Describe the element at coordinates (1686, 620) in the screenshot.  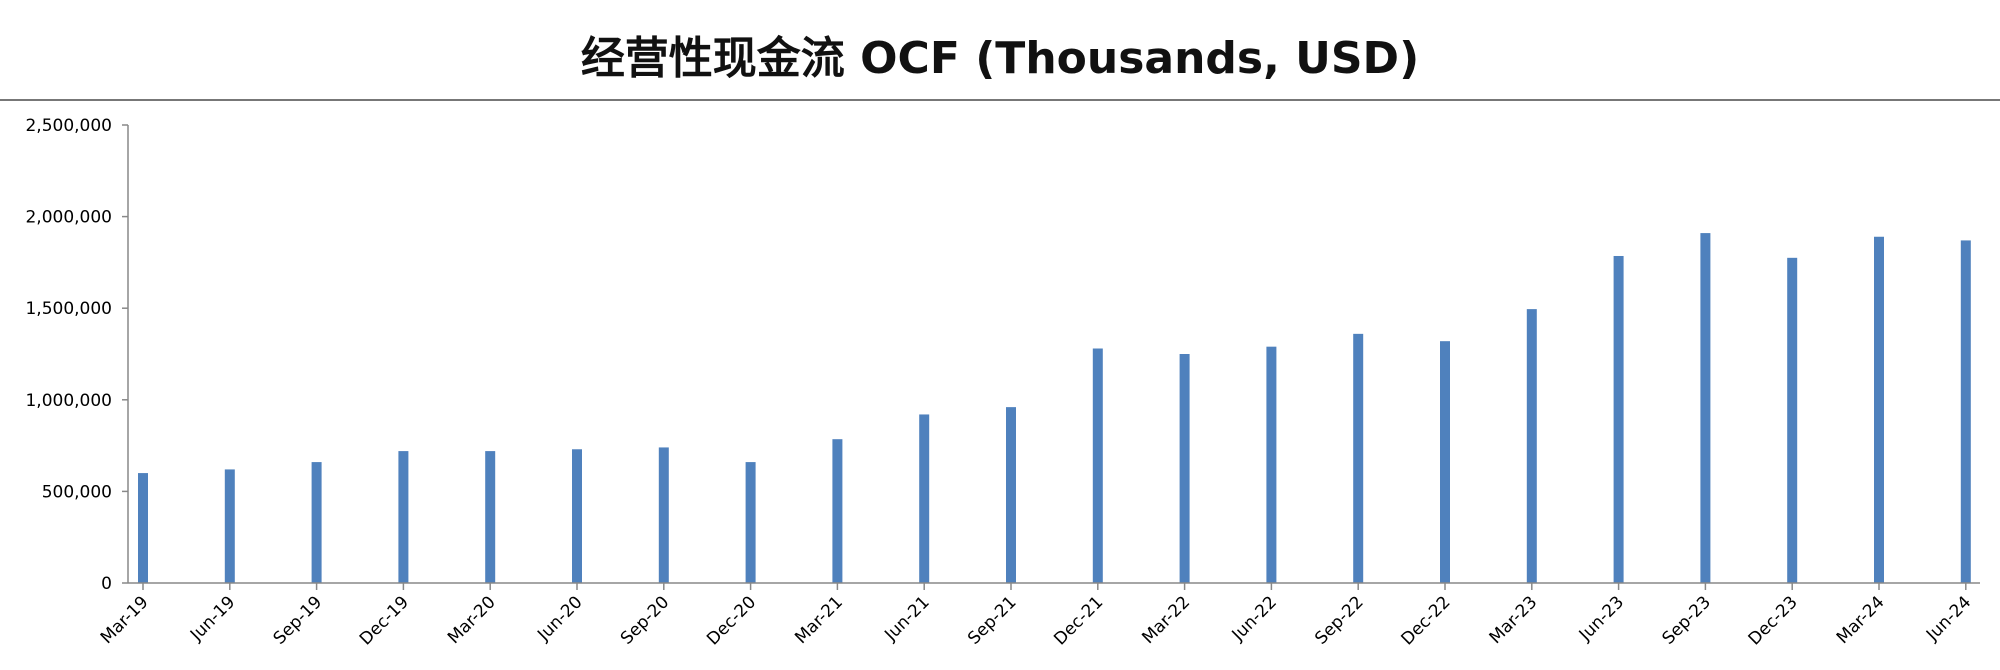
I see `x-tick-label: Sep-23` at that location.